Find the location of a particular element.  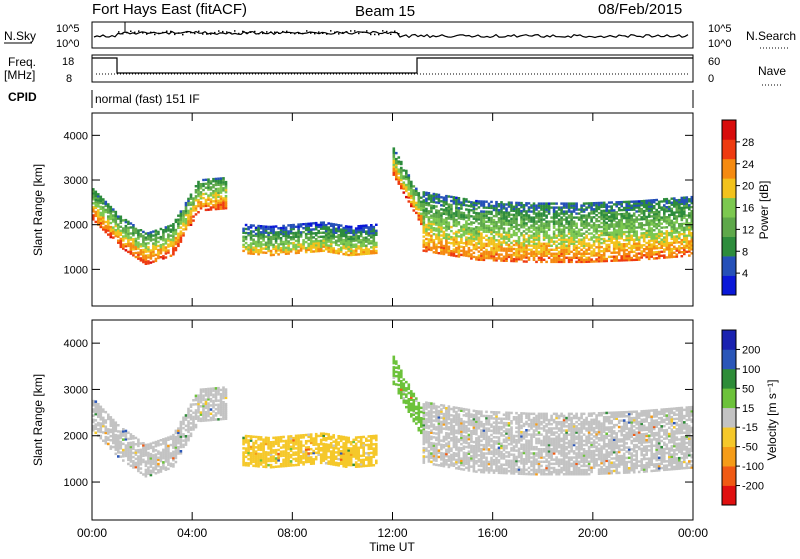

nave-label: Nave is located at coordinates (772, 71).